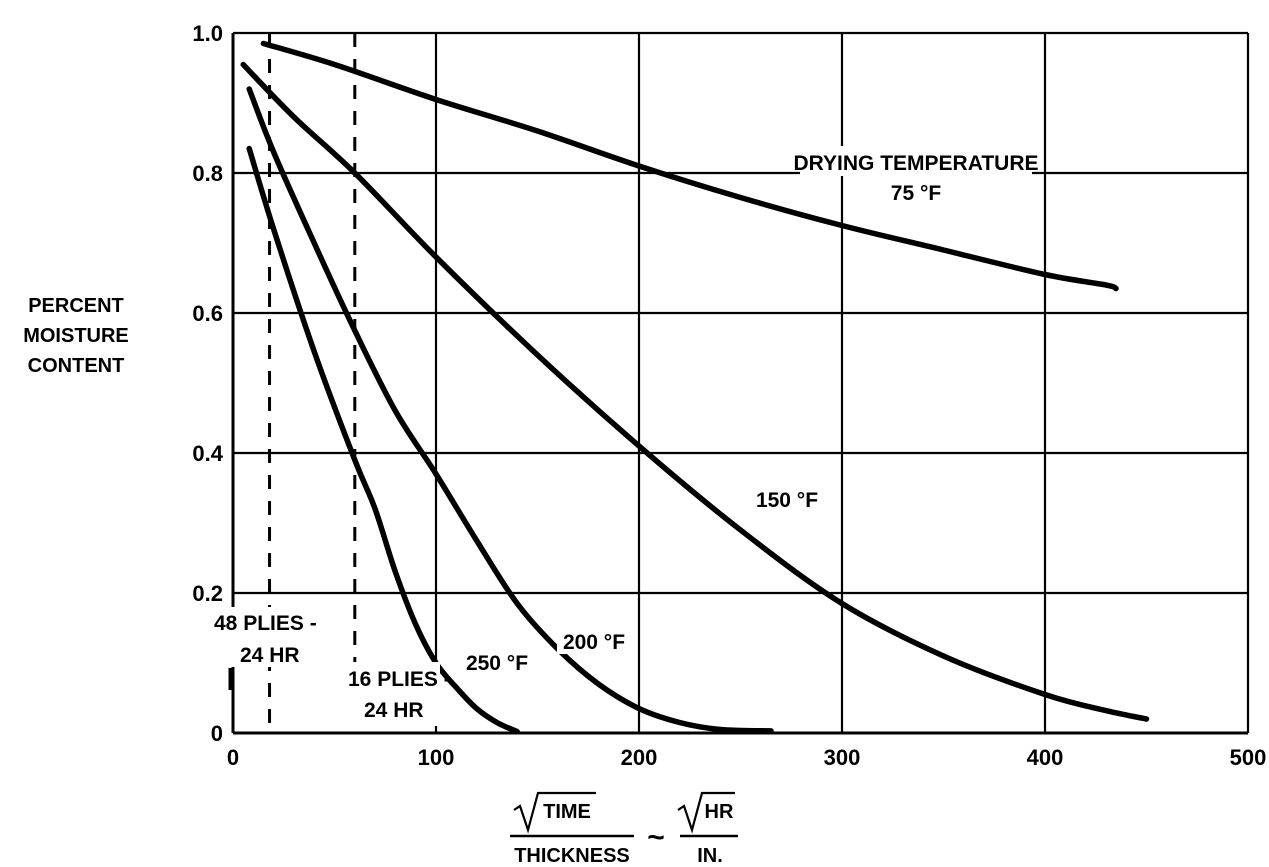  What do you see at coordinates (567, 812) in the screenshot?
I see `x-label-numerator-left: TIME` at bounding box center [567, 812].